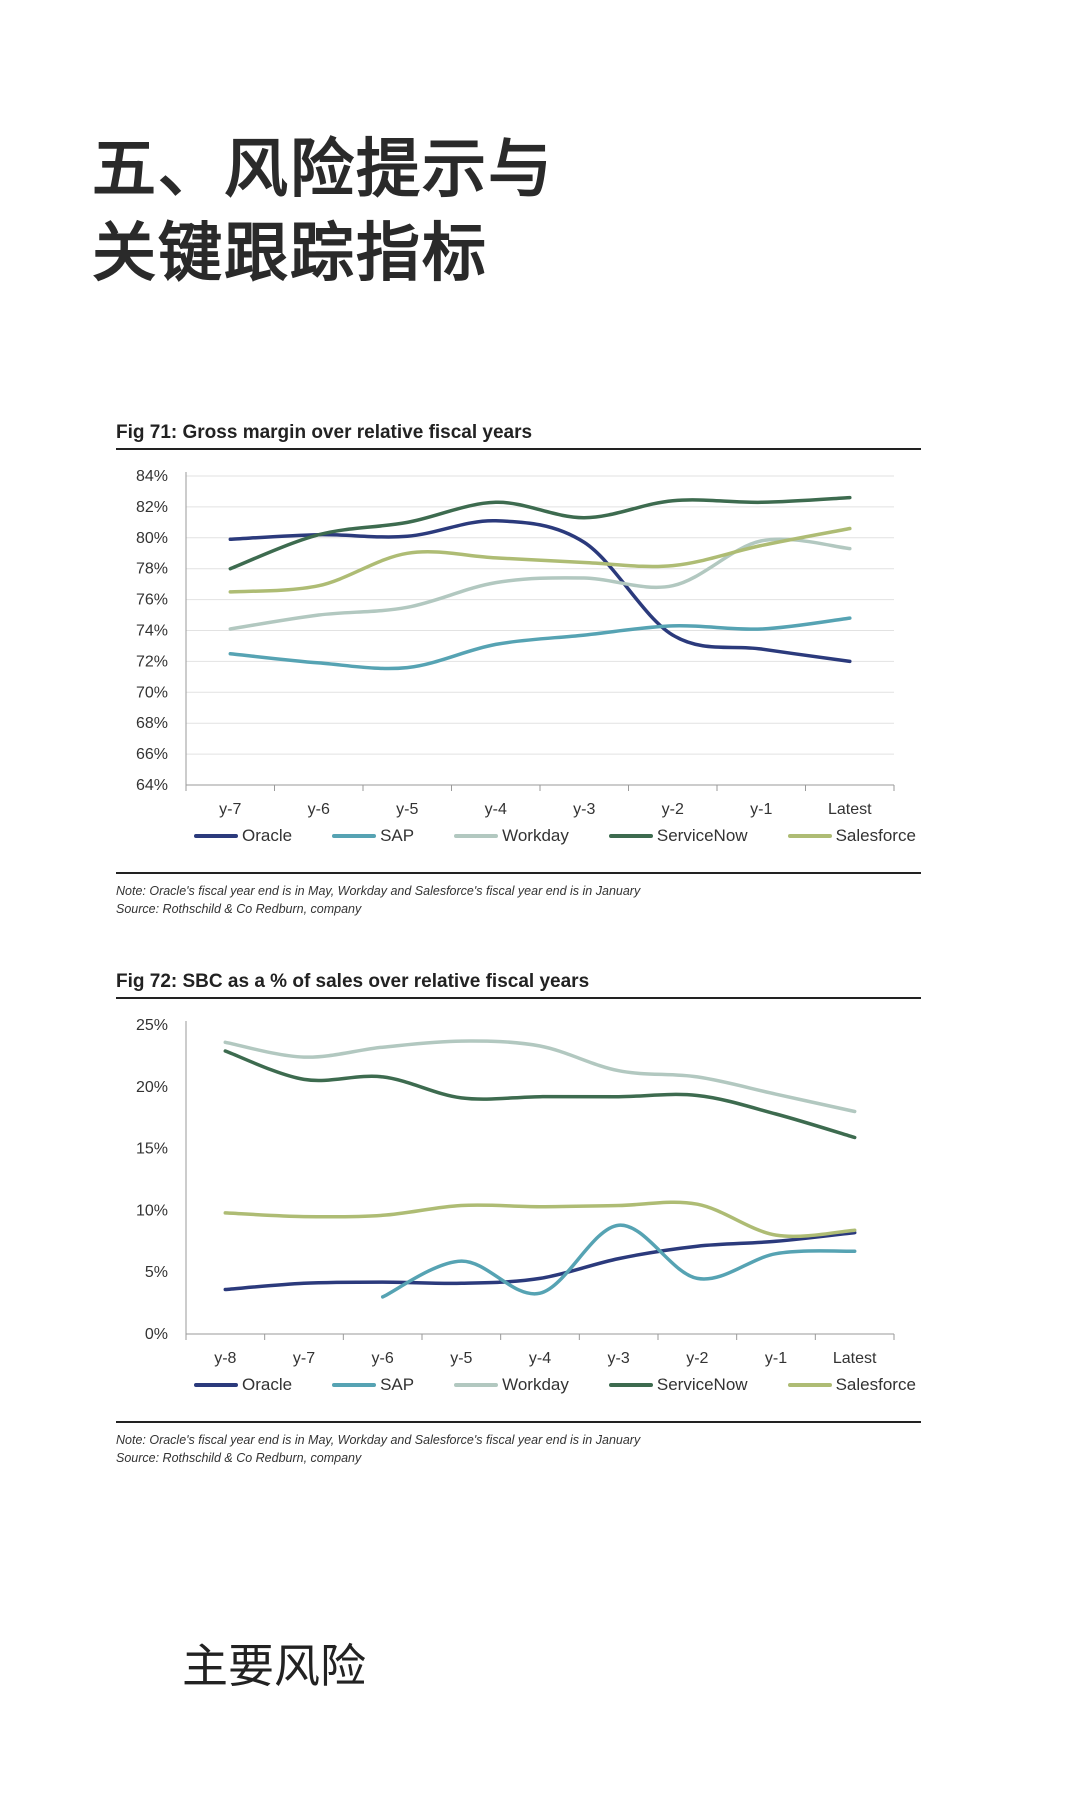  What do you see at coordinates (152, 1087) in the screenshot?
I see `y-tick-label: 20%` at bounding box center [152, 1087].